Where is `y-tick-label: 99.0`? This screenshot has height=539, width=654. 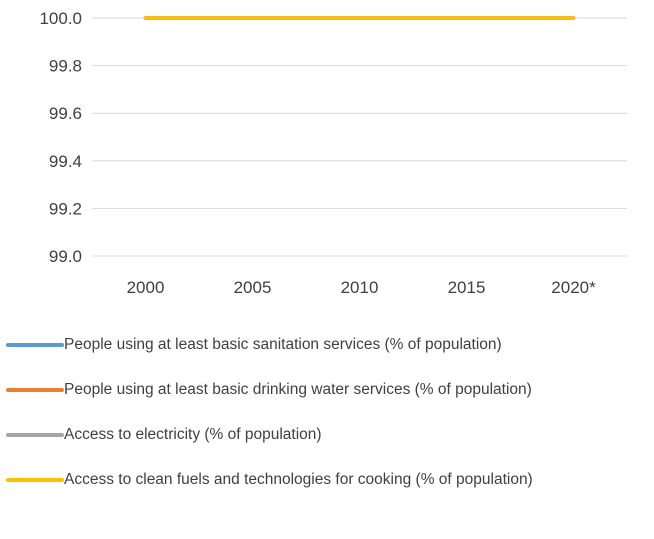 y-tick-label: 99.0 is located at coordinates (65, 256).